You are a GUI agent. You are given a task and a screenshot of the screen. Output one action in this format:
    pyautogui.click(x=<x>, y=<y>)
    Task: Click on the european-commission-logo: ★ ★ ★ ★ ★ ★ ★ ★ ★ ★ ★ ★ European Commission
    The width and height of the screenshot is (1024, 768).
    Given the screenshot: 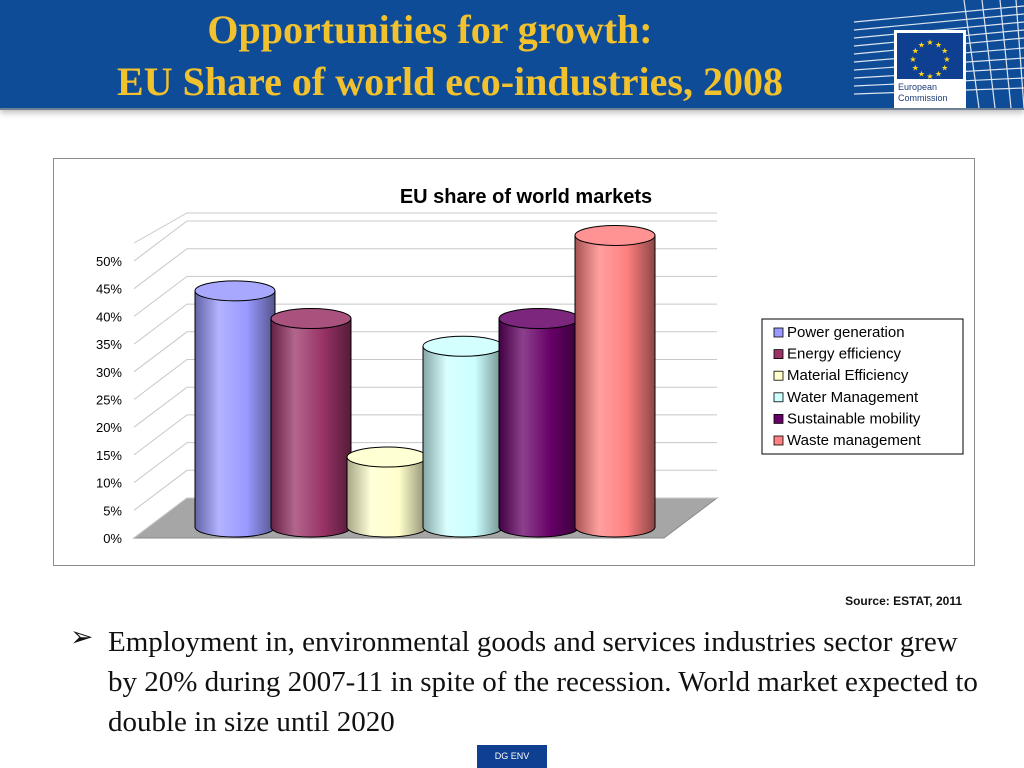 What is the action you would take?
    pyautogui.click(x=930, y=69)
    